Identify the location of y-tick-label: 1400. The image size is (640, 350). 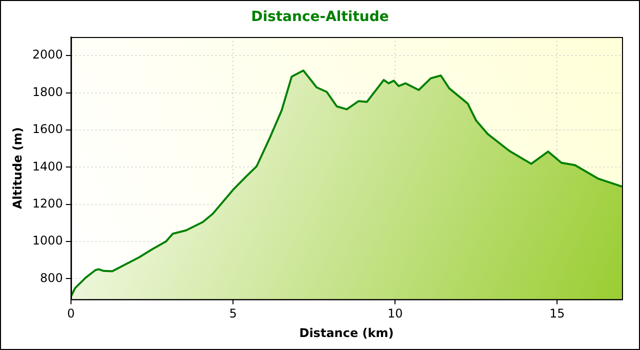
(47, 166).